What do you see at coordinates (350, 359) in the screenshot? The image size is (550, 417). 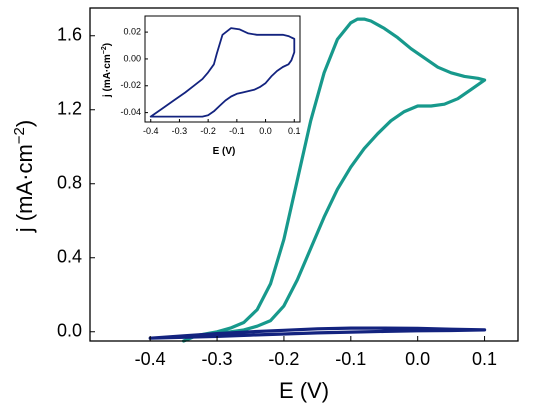 I see `main-x-tick-label: -0.1` at bounding box center [350, 359].